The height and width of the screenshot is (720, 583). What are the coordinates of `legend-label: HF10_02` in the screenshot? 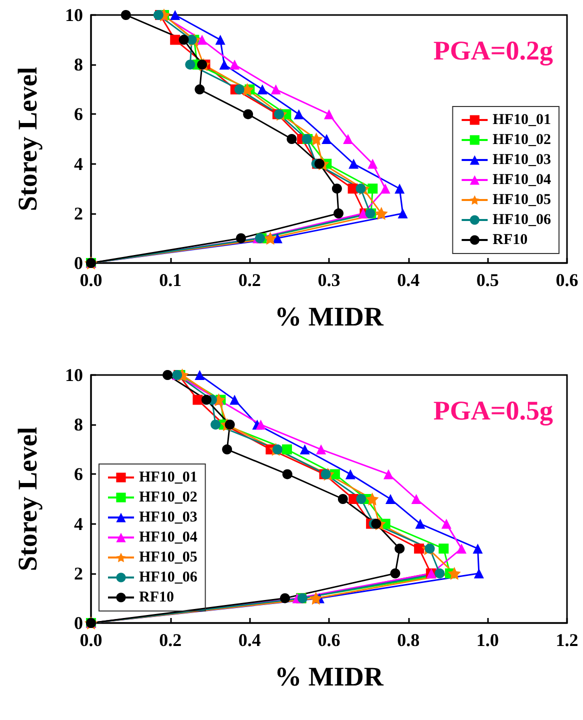 It's located at (168, 498).